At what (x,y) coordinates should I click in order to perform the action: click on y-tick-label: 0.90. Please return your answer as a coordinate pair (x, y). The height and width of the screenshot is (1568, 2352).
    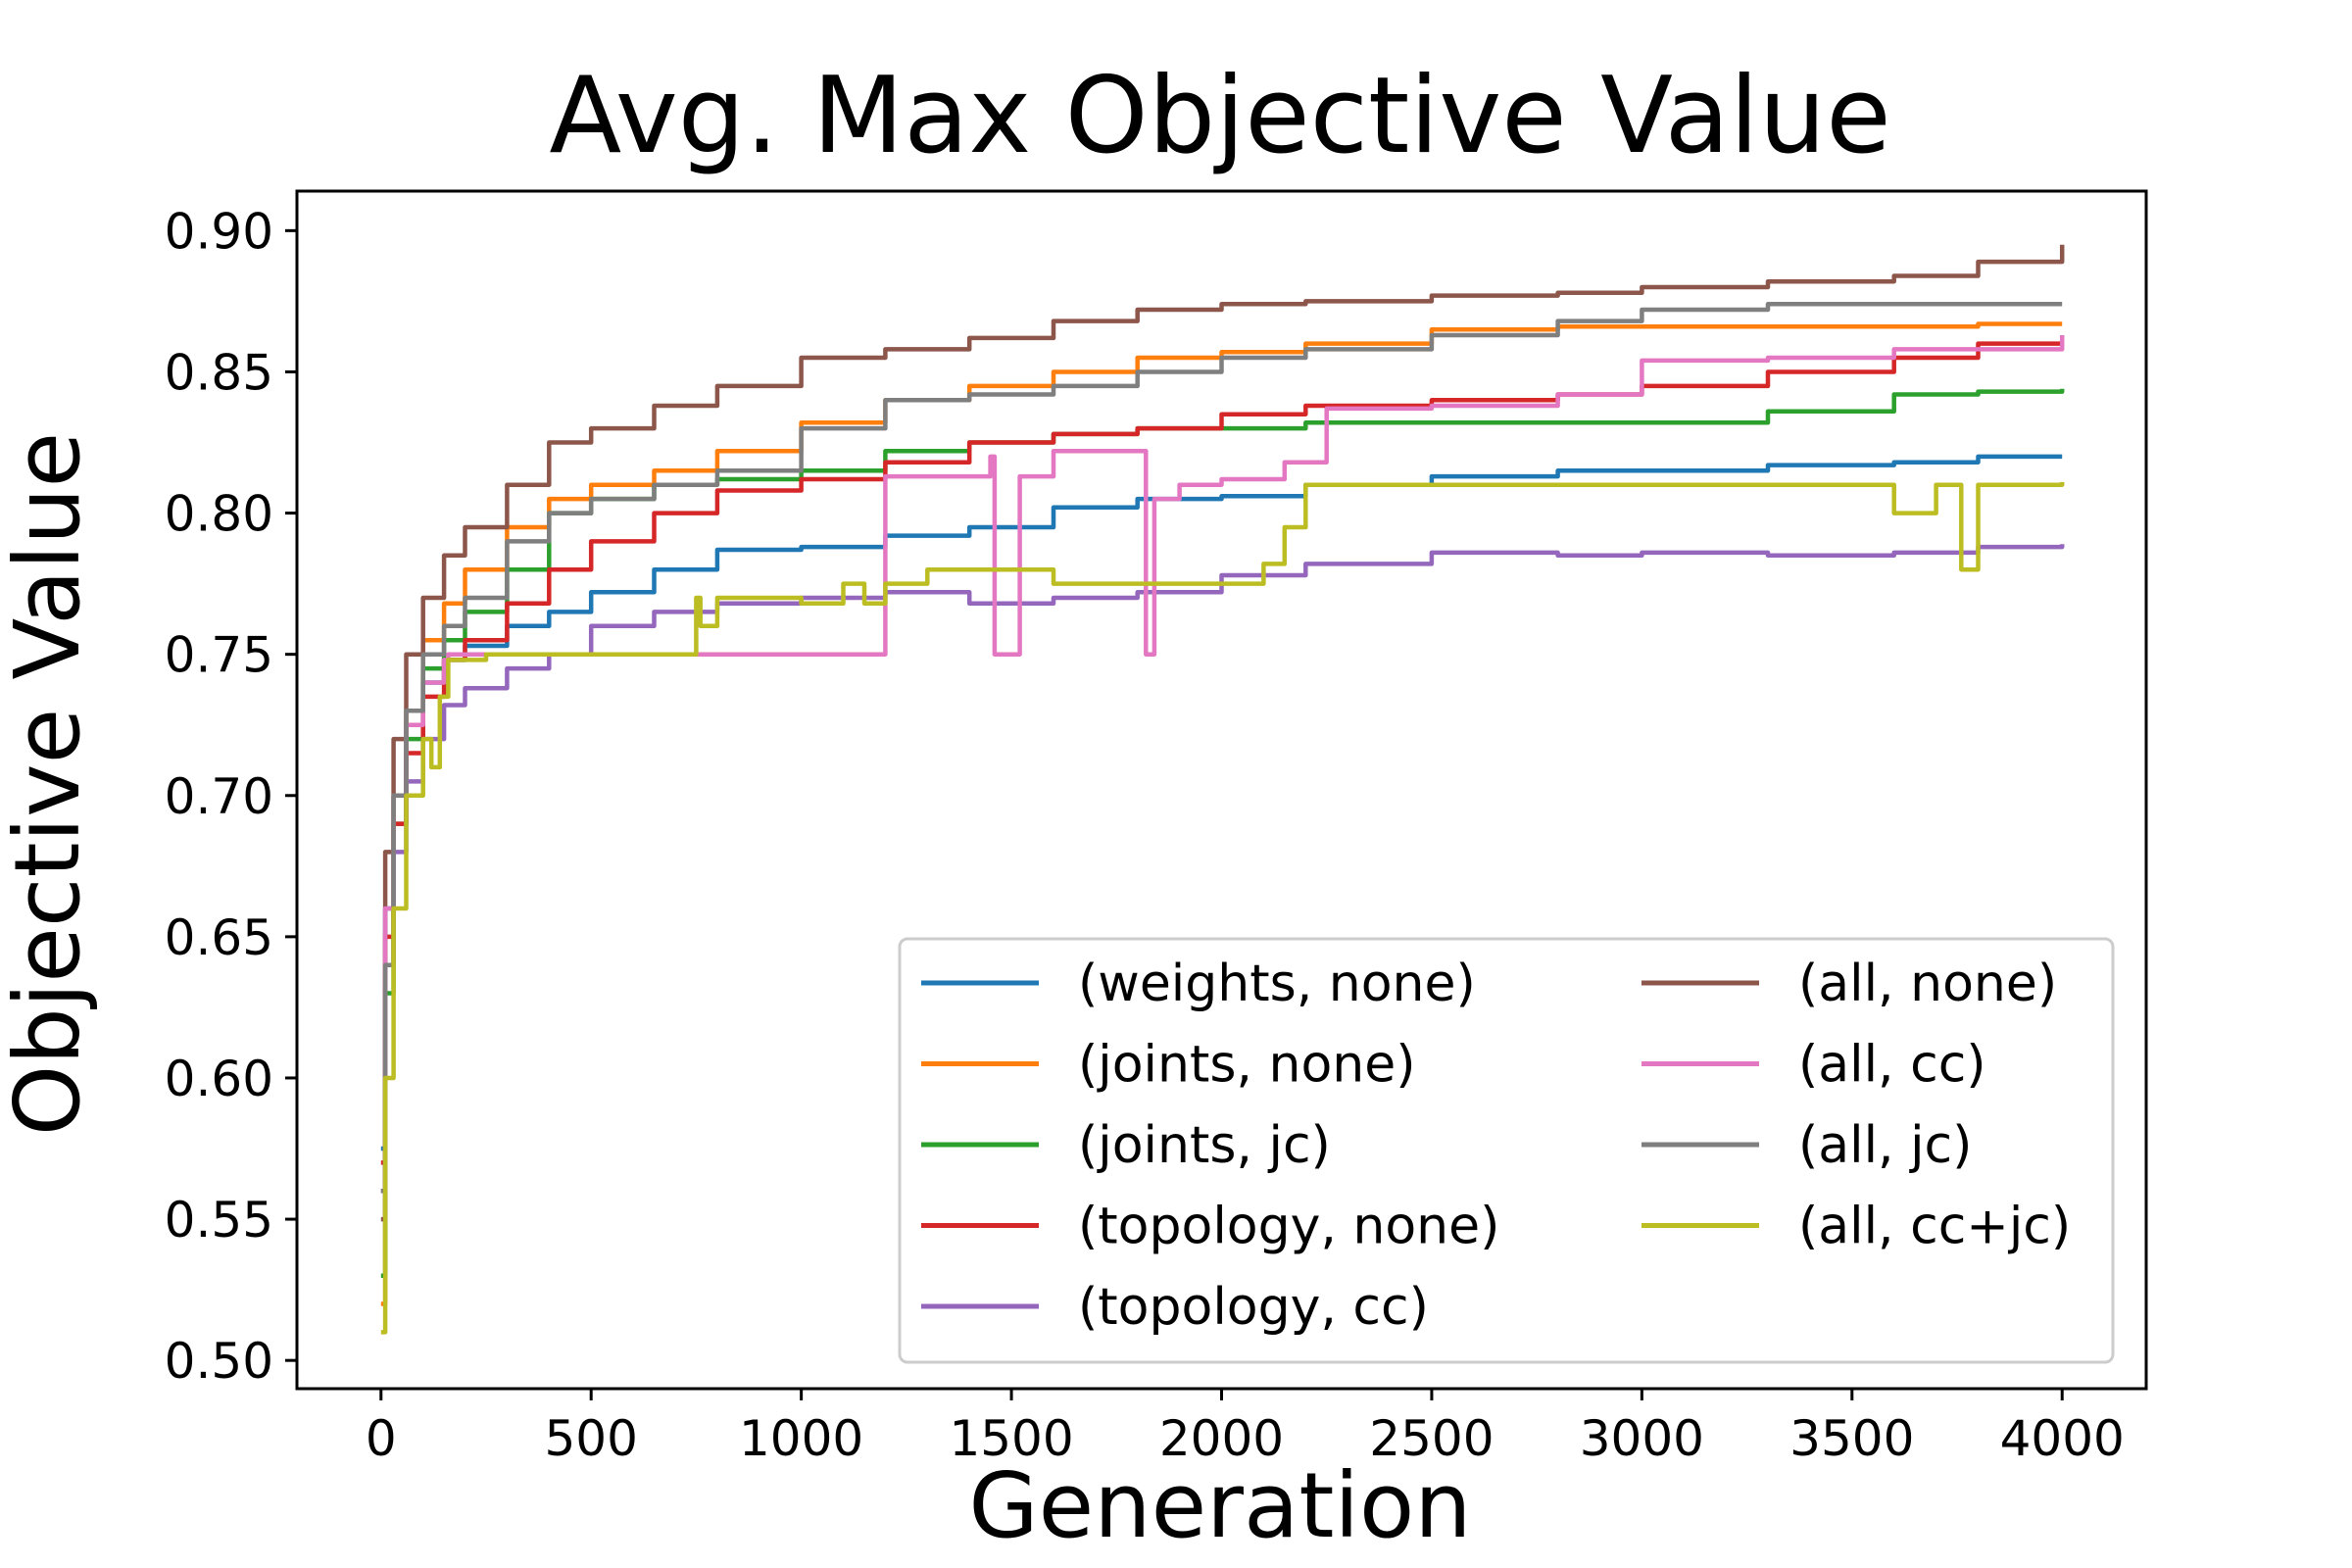
    Looking at the image, I should click on (219, 231).